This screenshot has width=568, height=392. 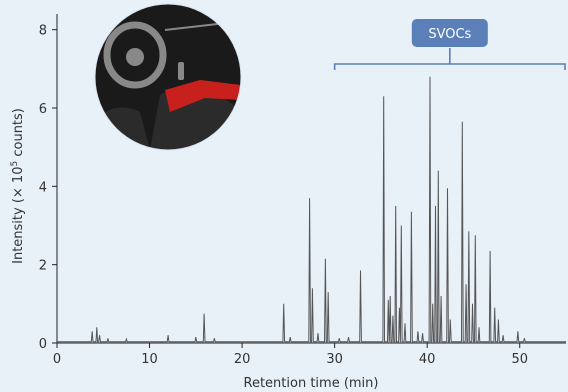 I want to click on x-tick-label: 0, so click(x=57, y=359).